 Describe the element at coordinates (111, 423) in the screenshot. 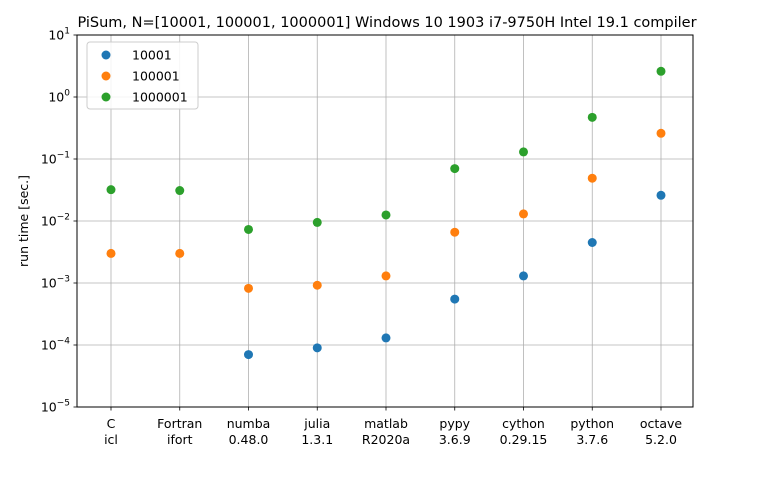

I see `x-tick-label-name: C` at that location.